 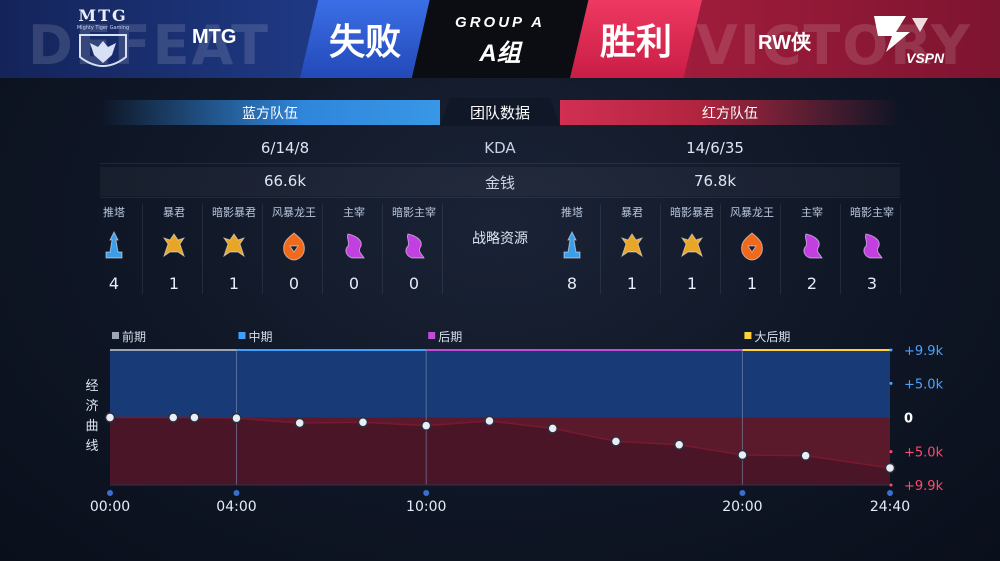 I want to click on red-kda: 14/6/35, so click(x=715, y=148).